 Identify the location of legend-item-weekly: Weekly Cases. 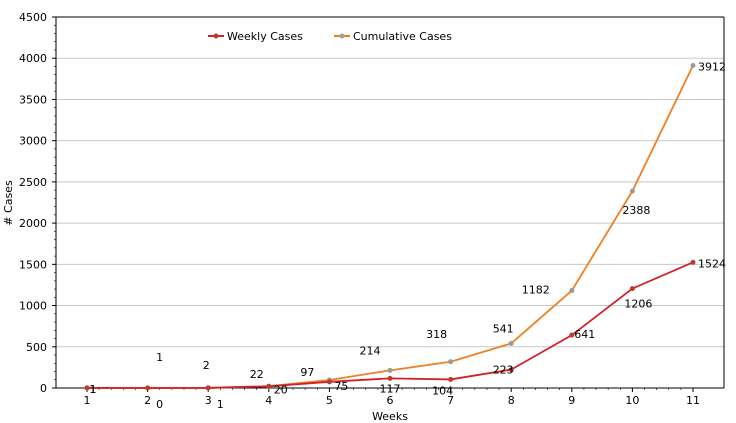
(255, 36).